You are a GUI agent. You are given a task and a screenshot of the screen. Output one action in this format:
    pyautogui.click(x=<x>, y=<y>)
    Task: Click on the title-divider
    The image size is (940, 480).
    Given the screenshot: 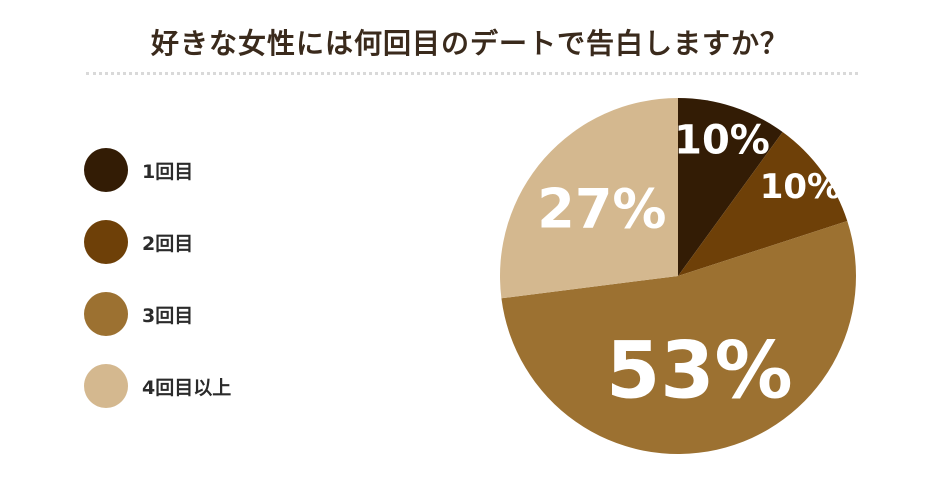 What is the action you would take?
    pyautogui.click(x=472, y=73)
    